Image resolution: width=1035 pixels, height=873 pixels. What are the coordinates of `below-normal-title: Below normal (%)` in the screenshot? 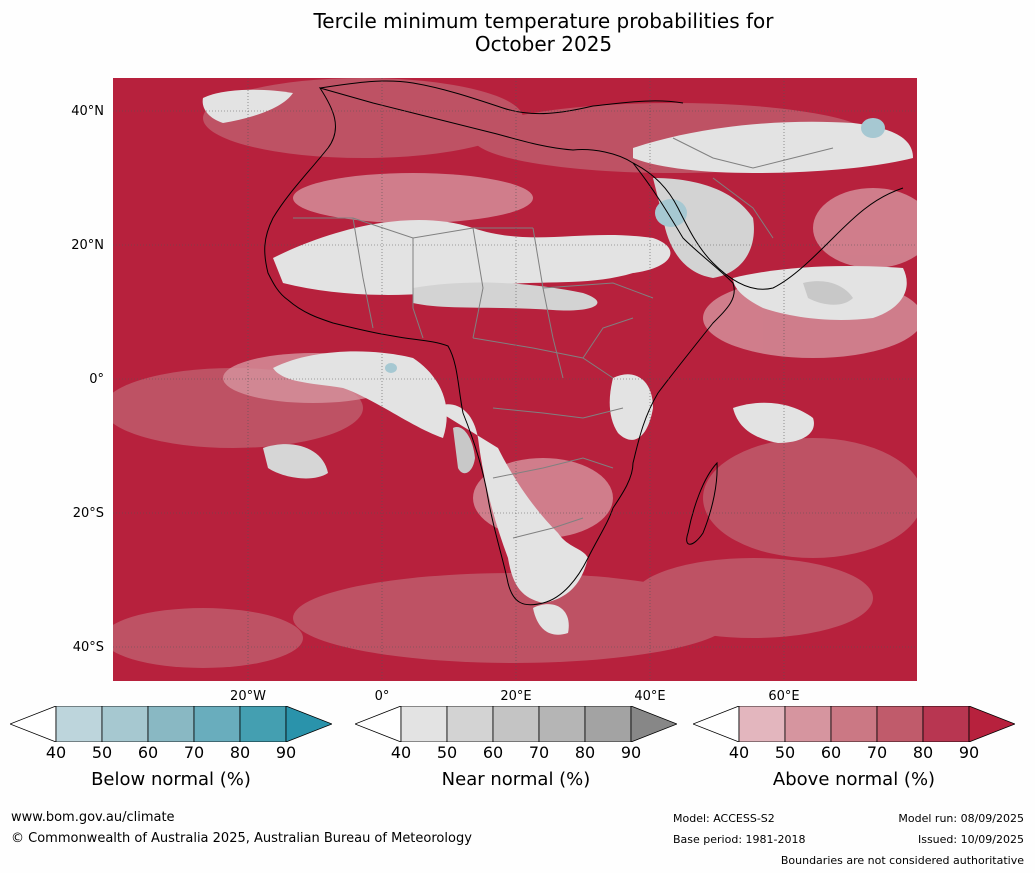 It's located at (171, 779).